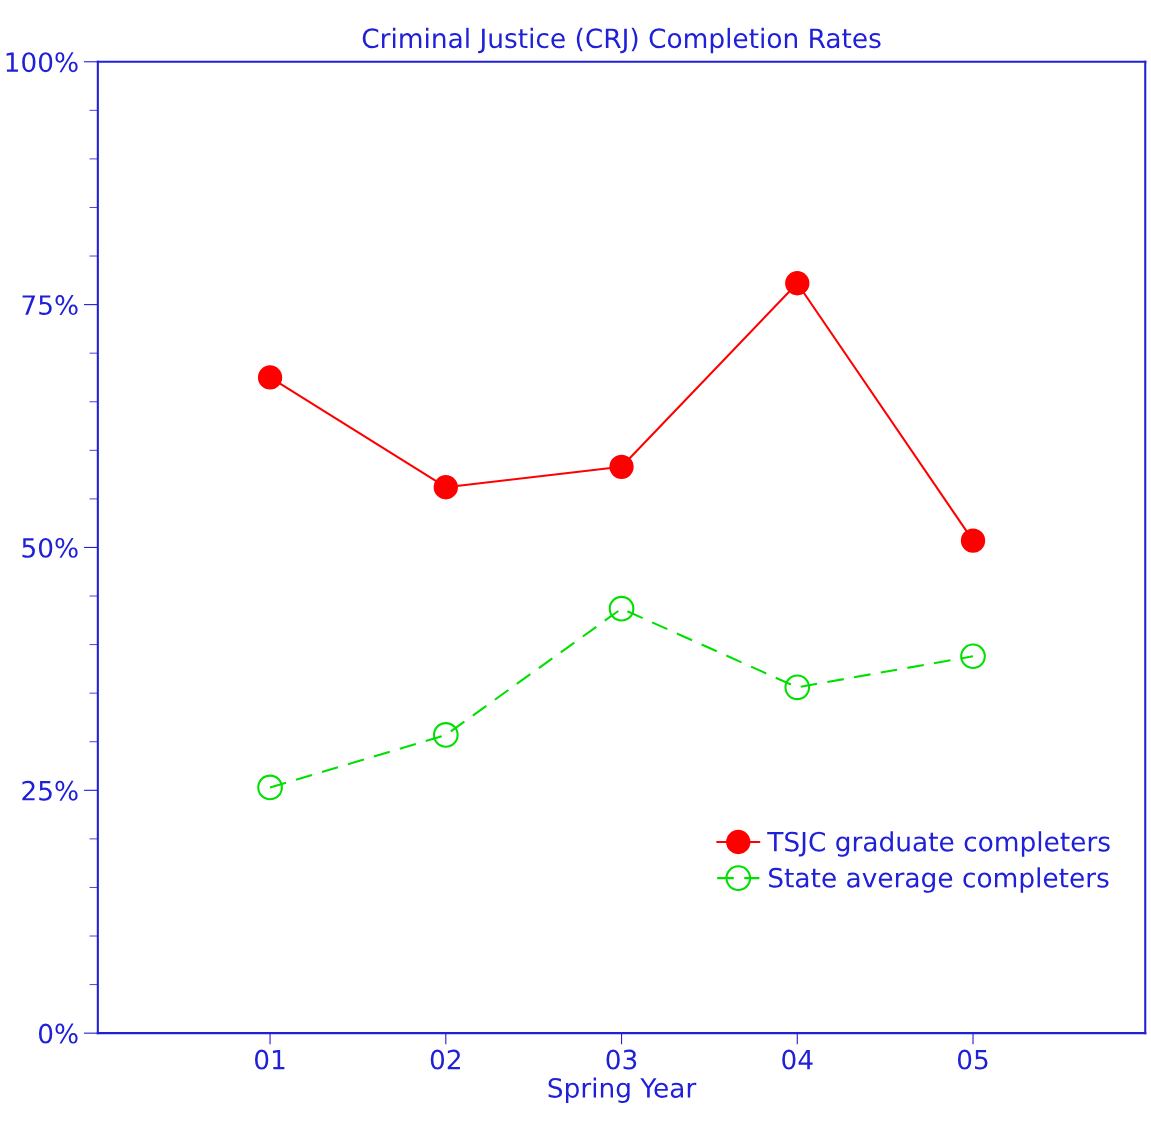 This screenshot has width=1151, height=1123. What do you see at coordinates (621, 40) in the screenshot?
I see `chart-title: Criminal Justice (CRJ) Completion Rates` at bounding box center [621, 40].